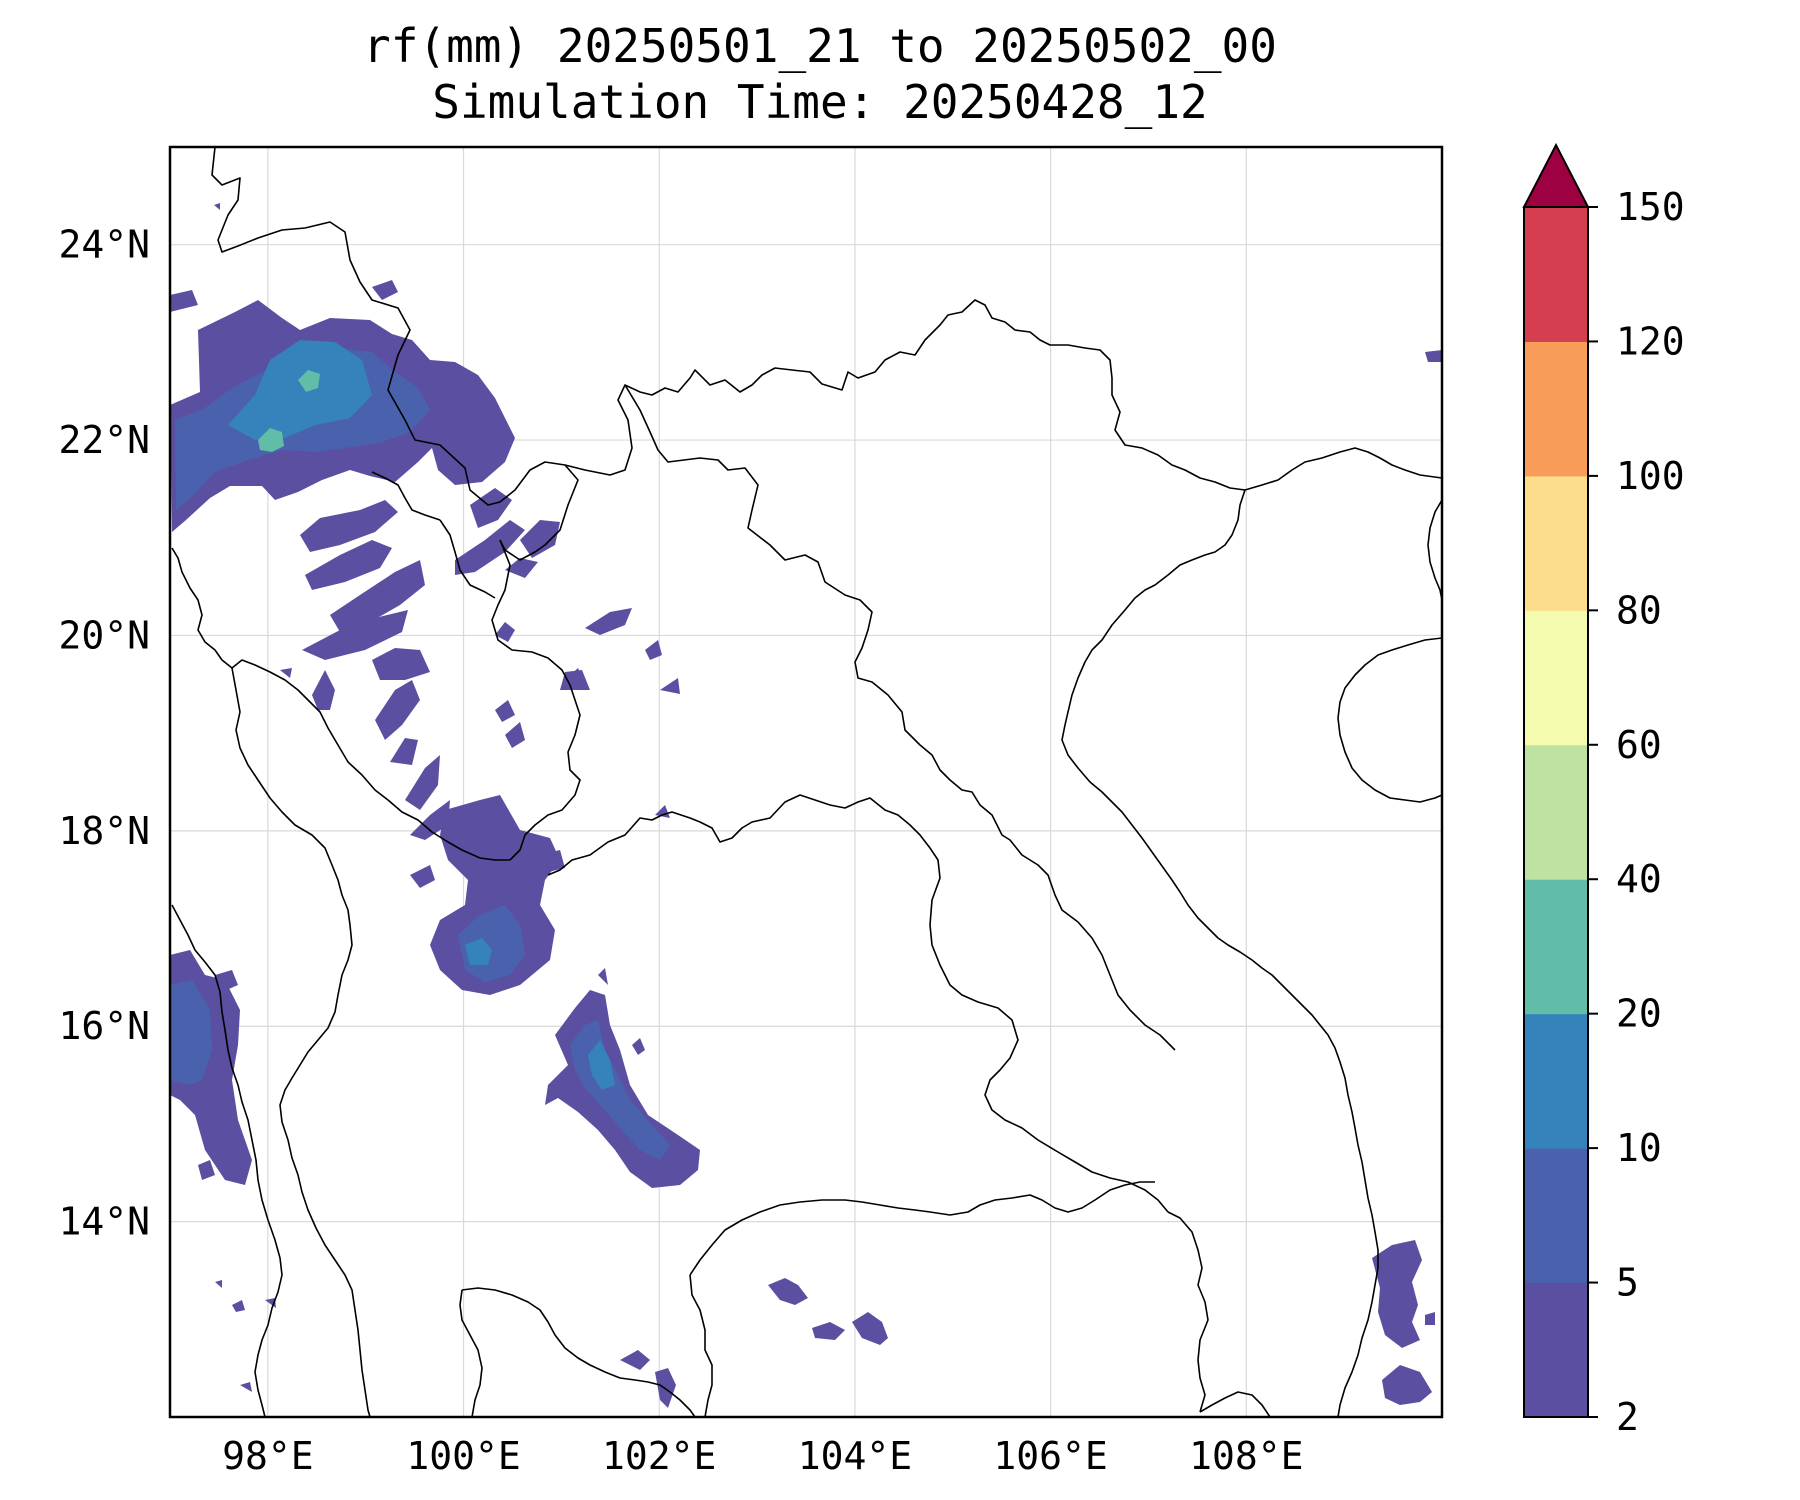 This screenshot has height=1500, width=1800. I want to click on lon-tick-label: 100°E, so click(463, 1456).